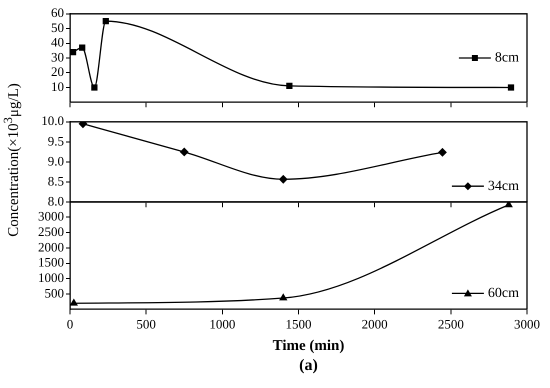 The image size is (550, 388). I want to click on y-tick-label: 20, so click(57, 72).